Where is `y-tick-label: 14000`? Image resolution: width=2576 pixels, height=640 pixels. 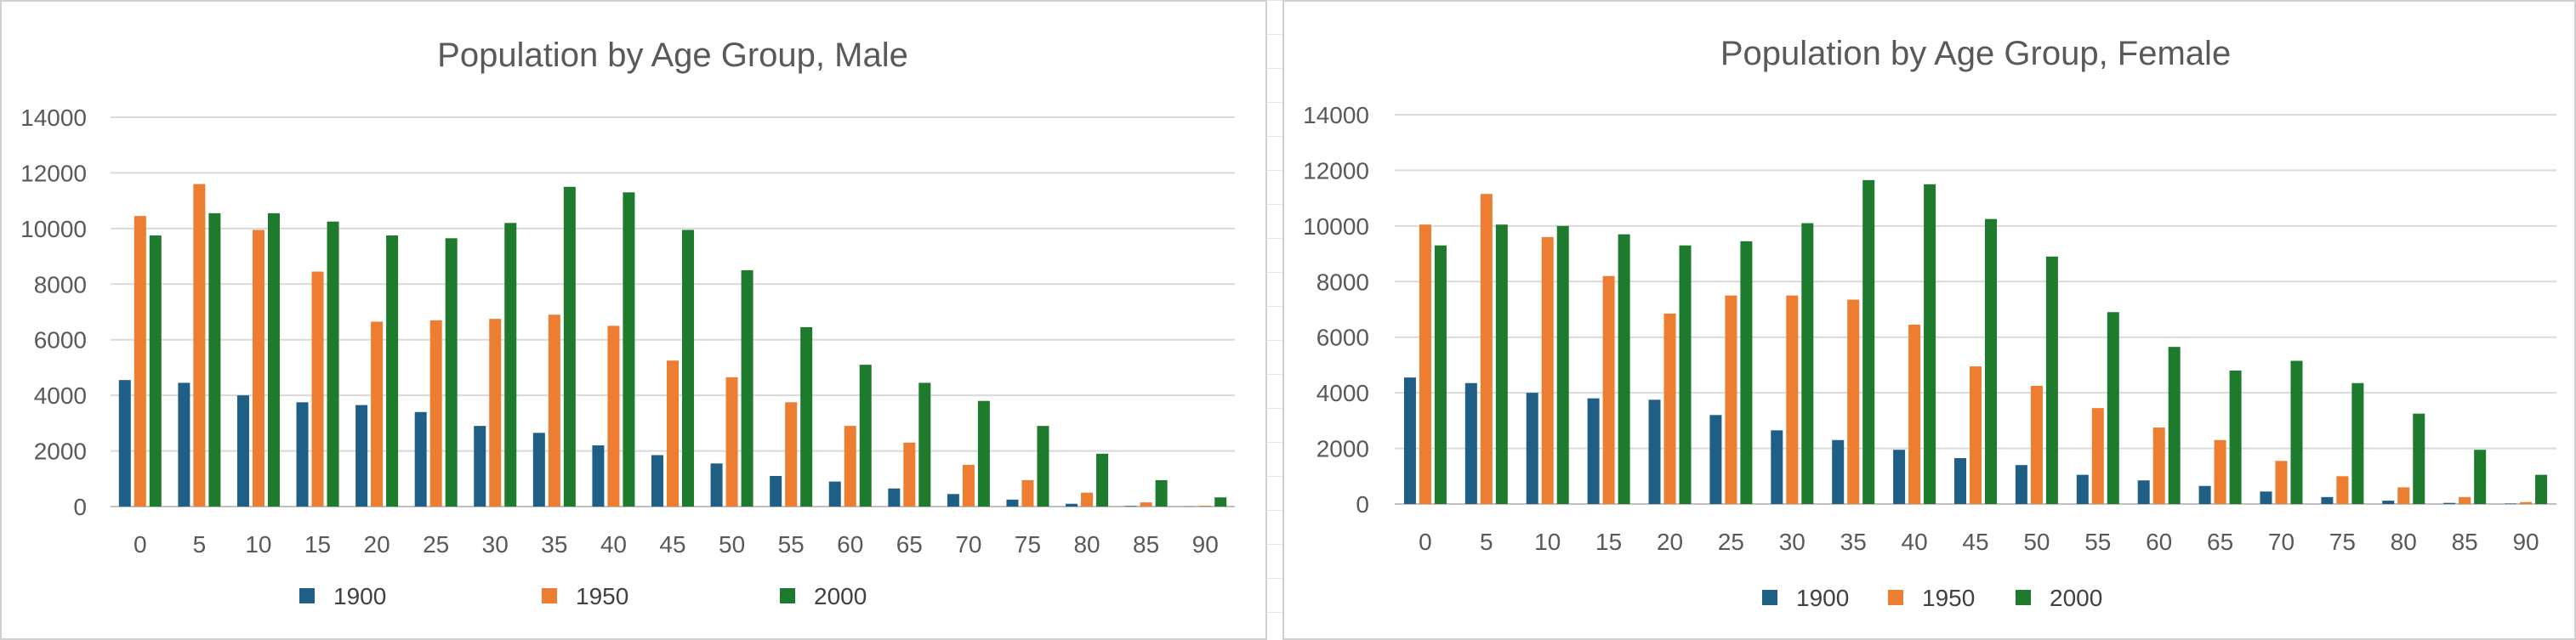 y-tick-label: 14000 is located at coordinates (1336, 115).